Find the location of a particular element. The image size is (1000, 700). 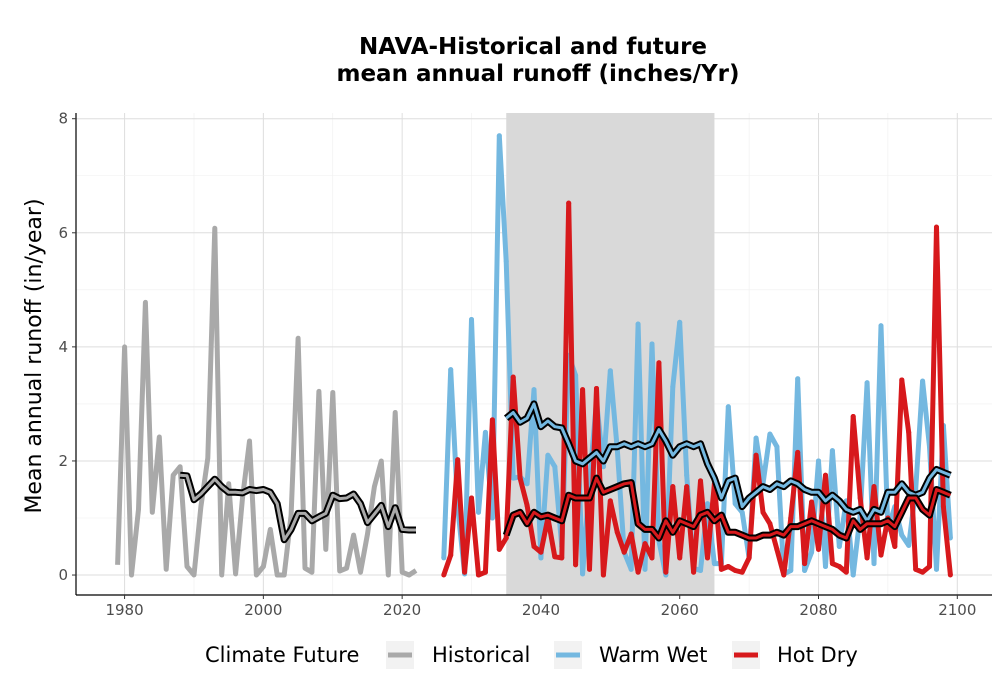

trend-line-historical-smooth is located at coordinates (297, 507).